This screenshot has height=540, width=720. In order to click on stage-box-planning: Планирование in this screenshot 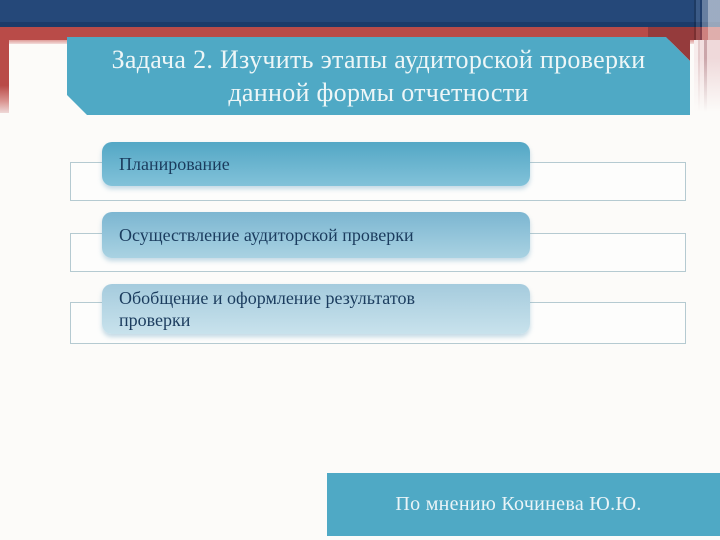, I will do `click(316, 164)`.